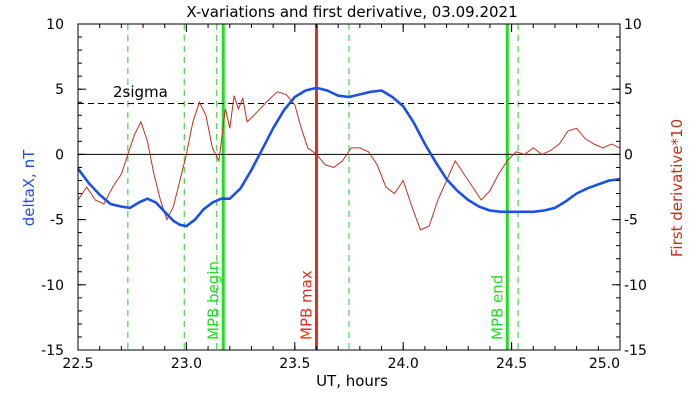  What do you see at coordinates (77, 364) in the screenshot?
I see `x-tick-label: 22.5` at bounding box center [77, 364].